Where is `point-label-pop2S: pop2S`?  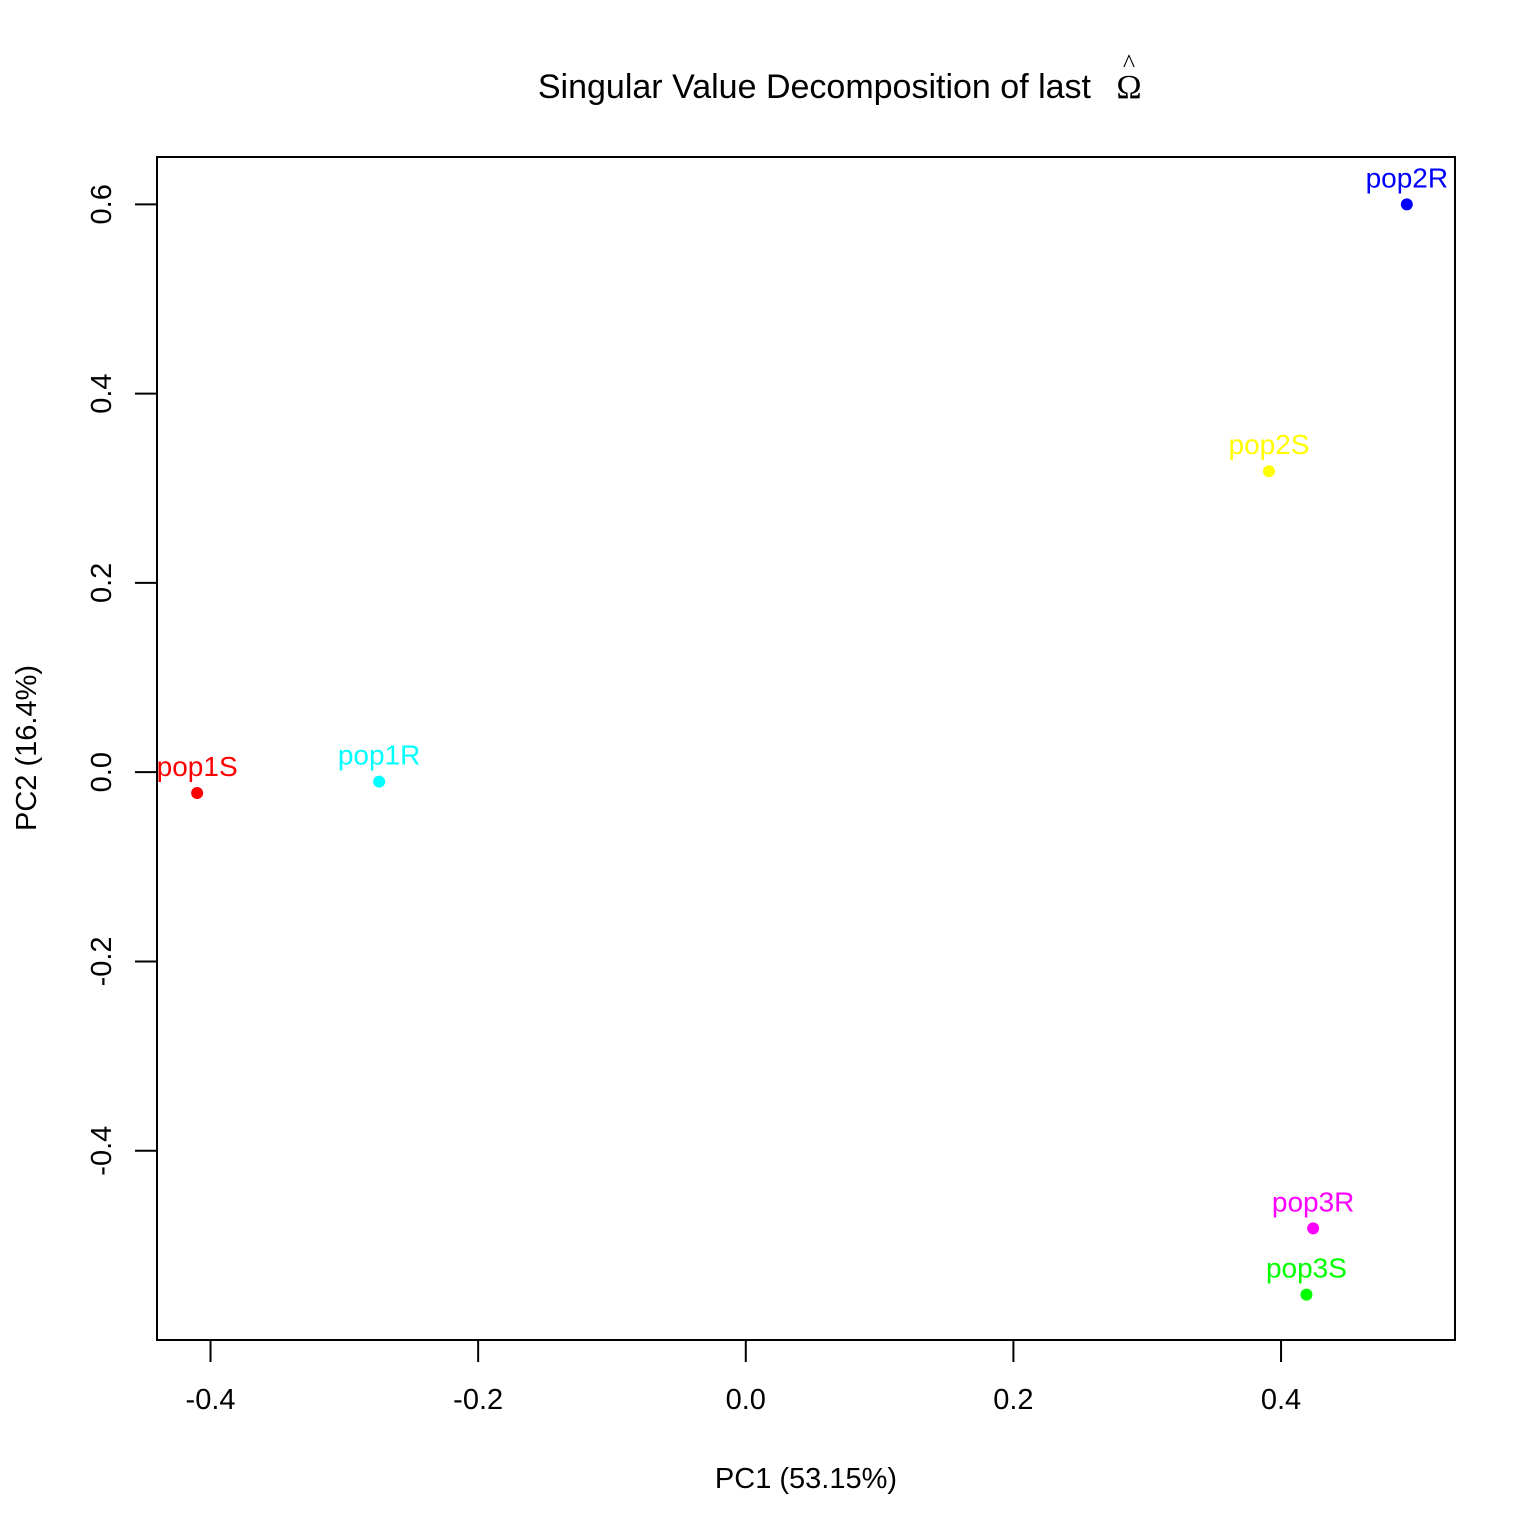 point-label-pop2S: pop2S is located at coordinates (1269, 444).